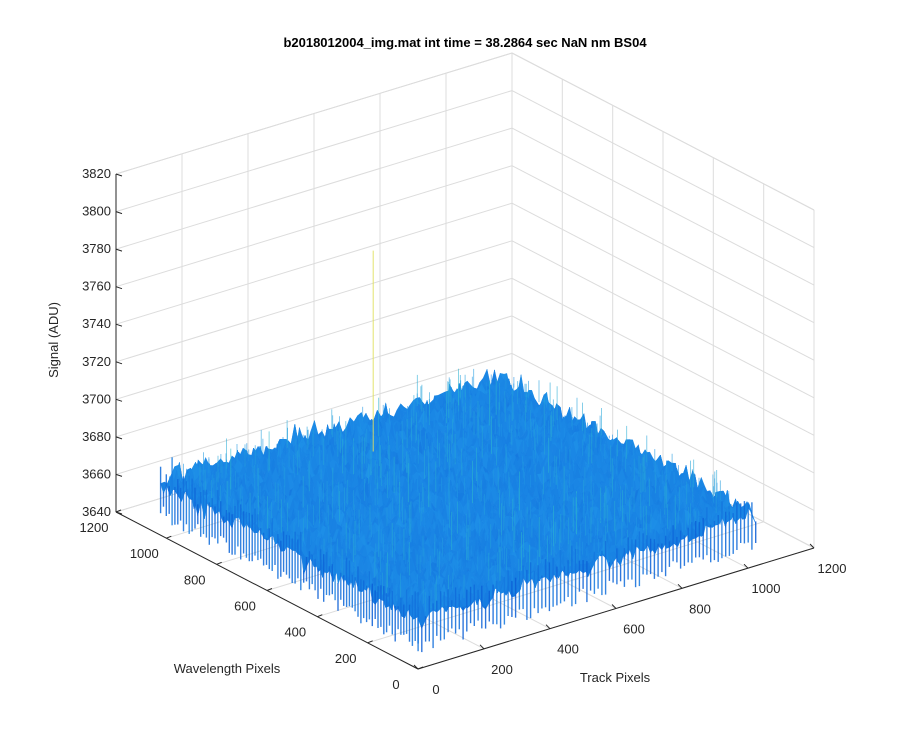 Image resolution: width=900 pixels, height=750 pixels. Describe the element at coordinates (314, 113) in the screenshot. I see `box-edge-top-back` at that location.